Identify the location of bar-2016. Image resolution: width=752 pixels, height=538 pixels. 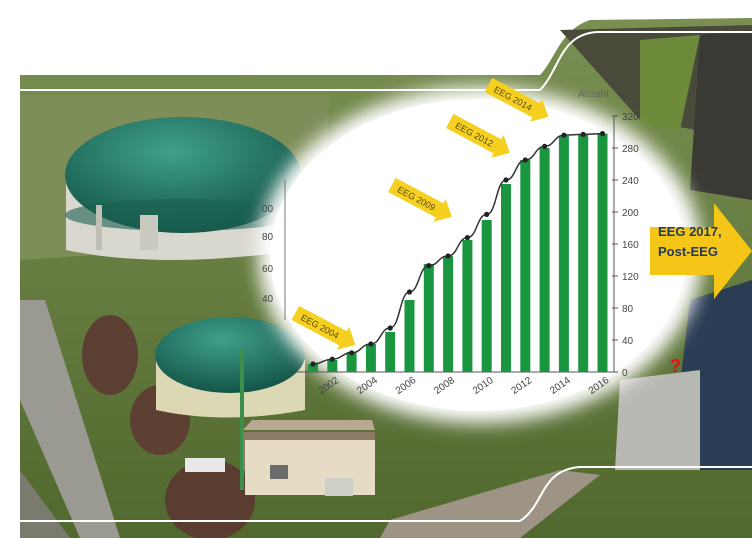
(602, 252).